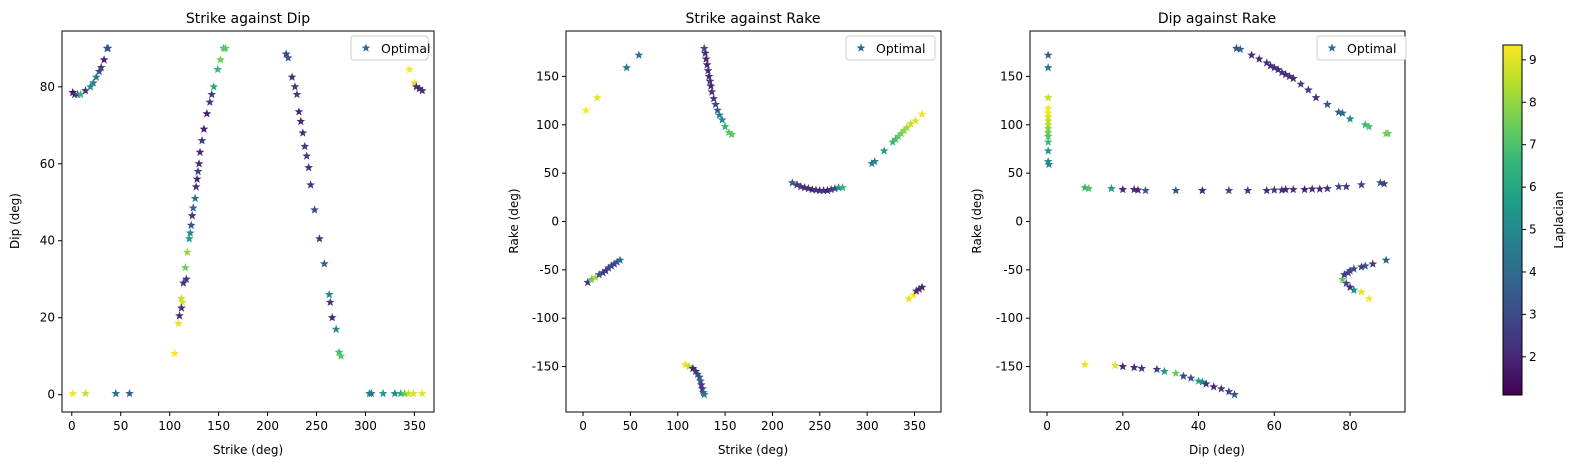 This screenshot has height=468, width=1572. What do you see at coordinates (248, 19) in the screenshot?
I see `subplot-title: Strike against Dip` at bounding box center [248, 19].